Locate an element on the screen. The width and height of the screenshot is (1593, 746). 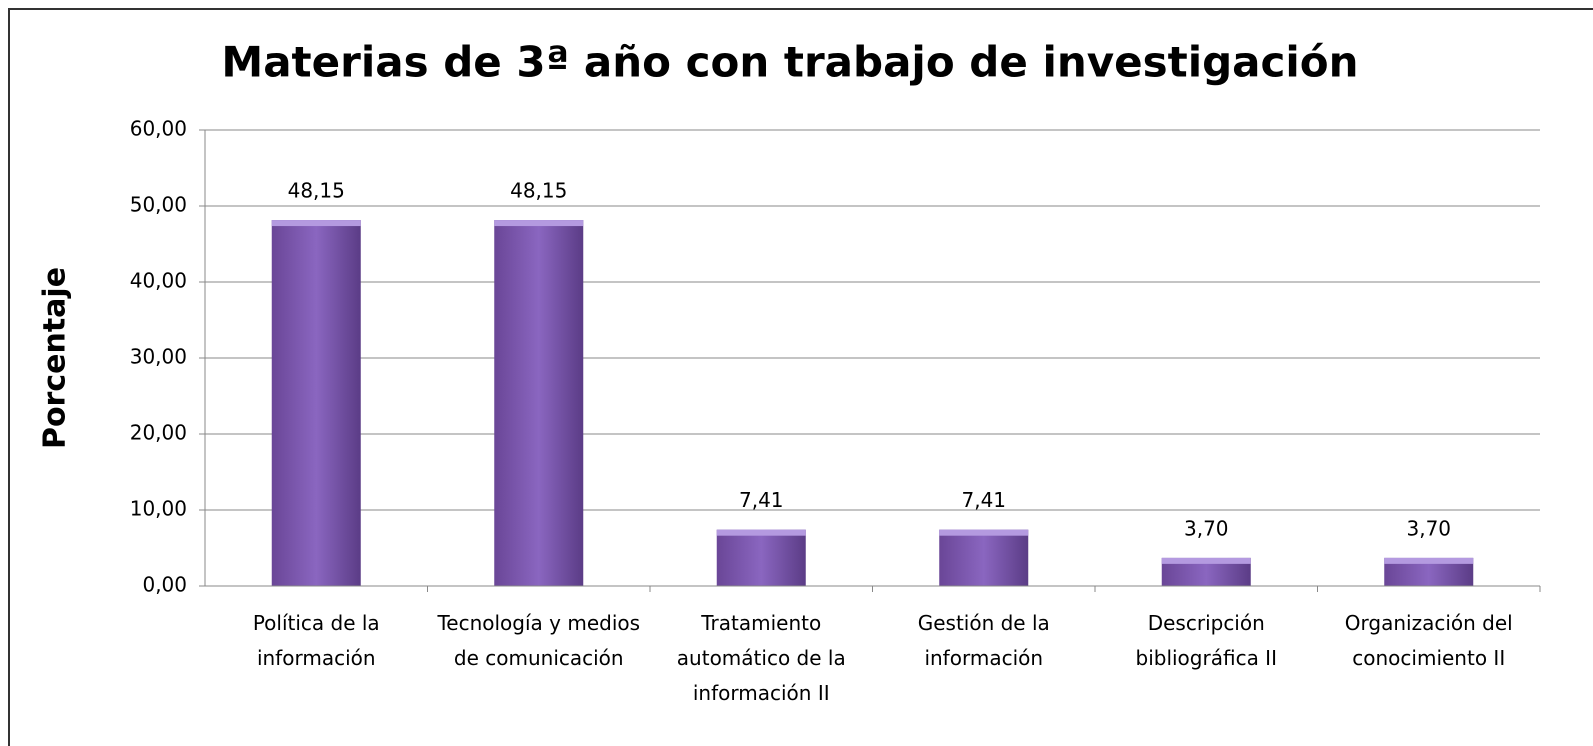
y-tick-label: 60,00 is located at coordinates (158, 129).